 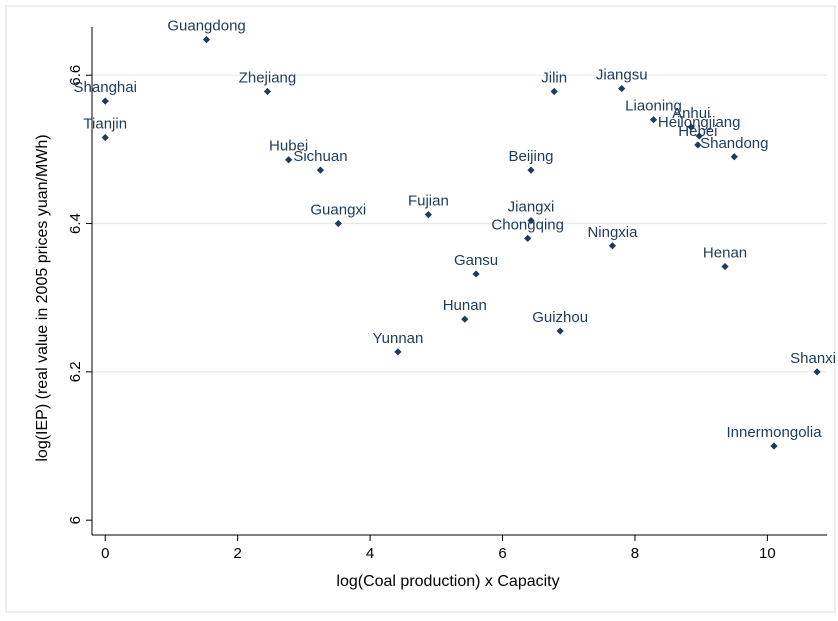 I want to click on x-tick-label: 6, so click(x=502, y=553).